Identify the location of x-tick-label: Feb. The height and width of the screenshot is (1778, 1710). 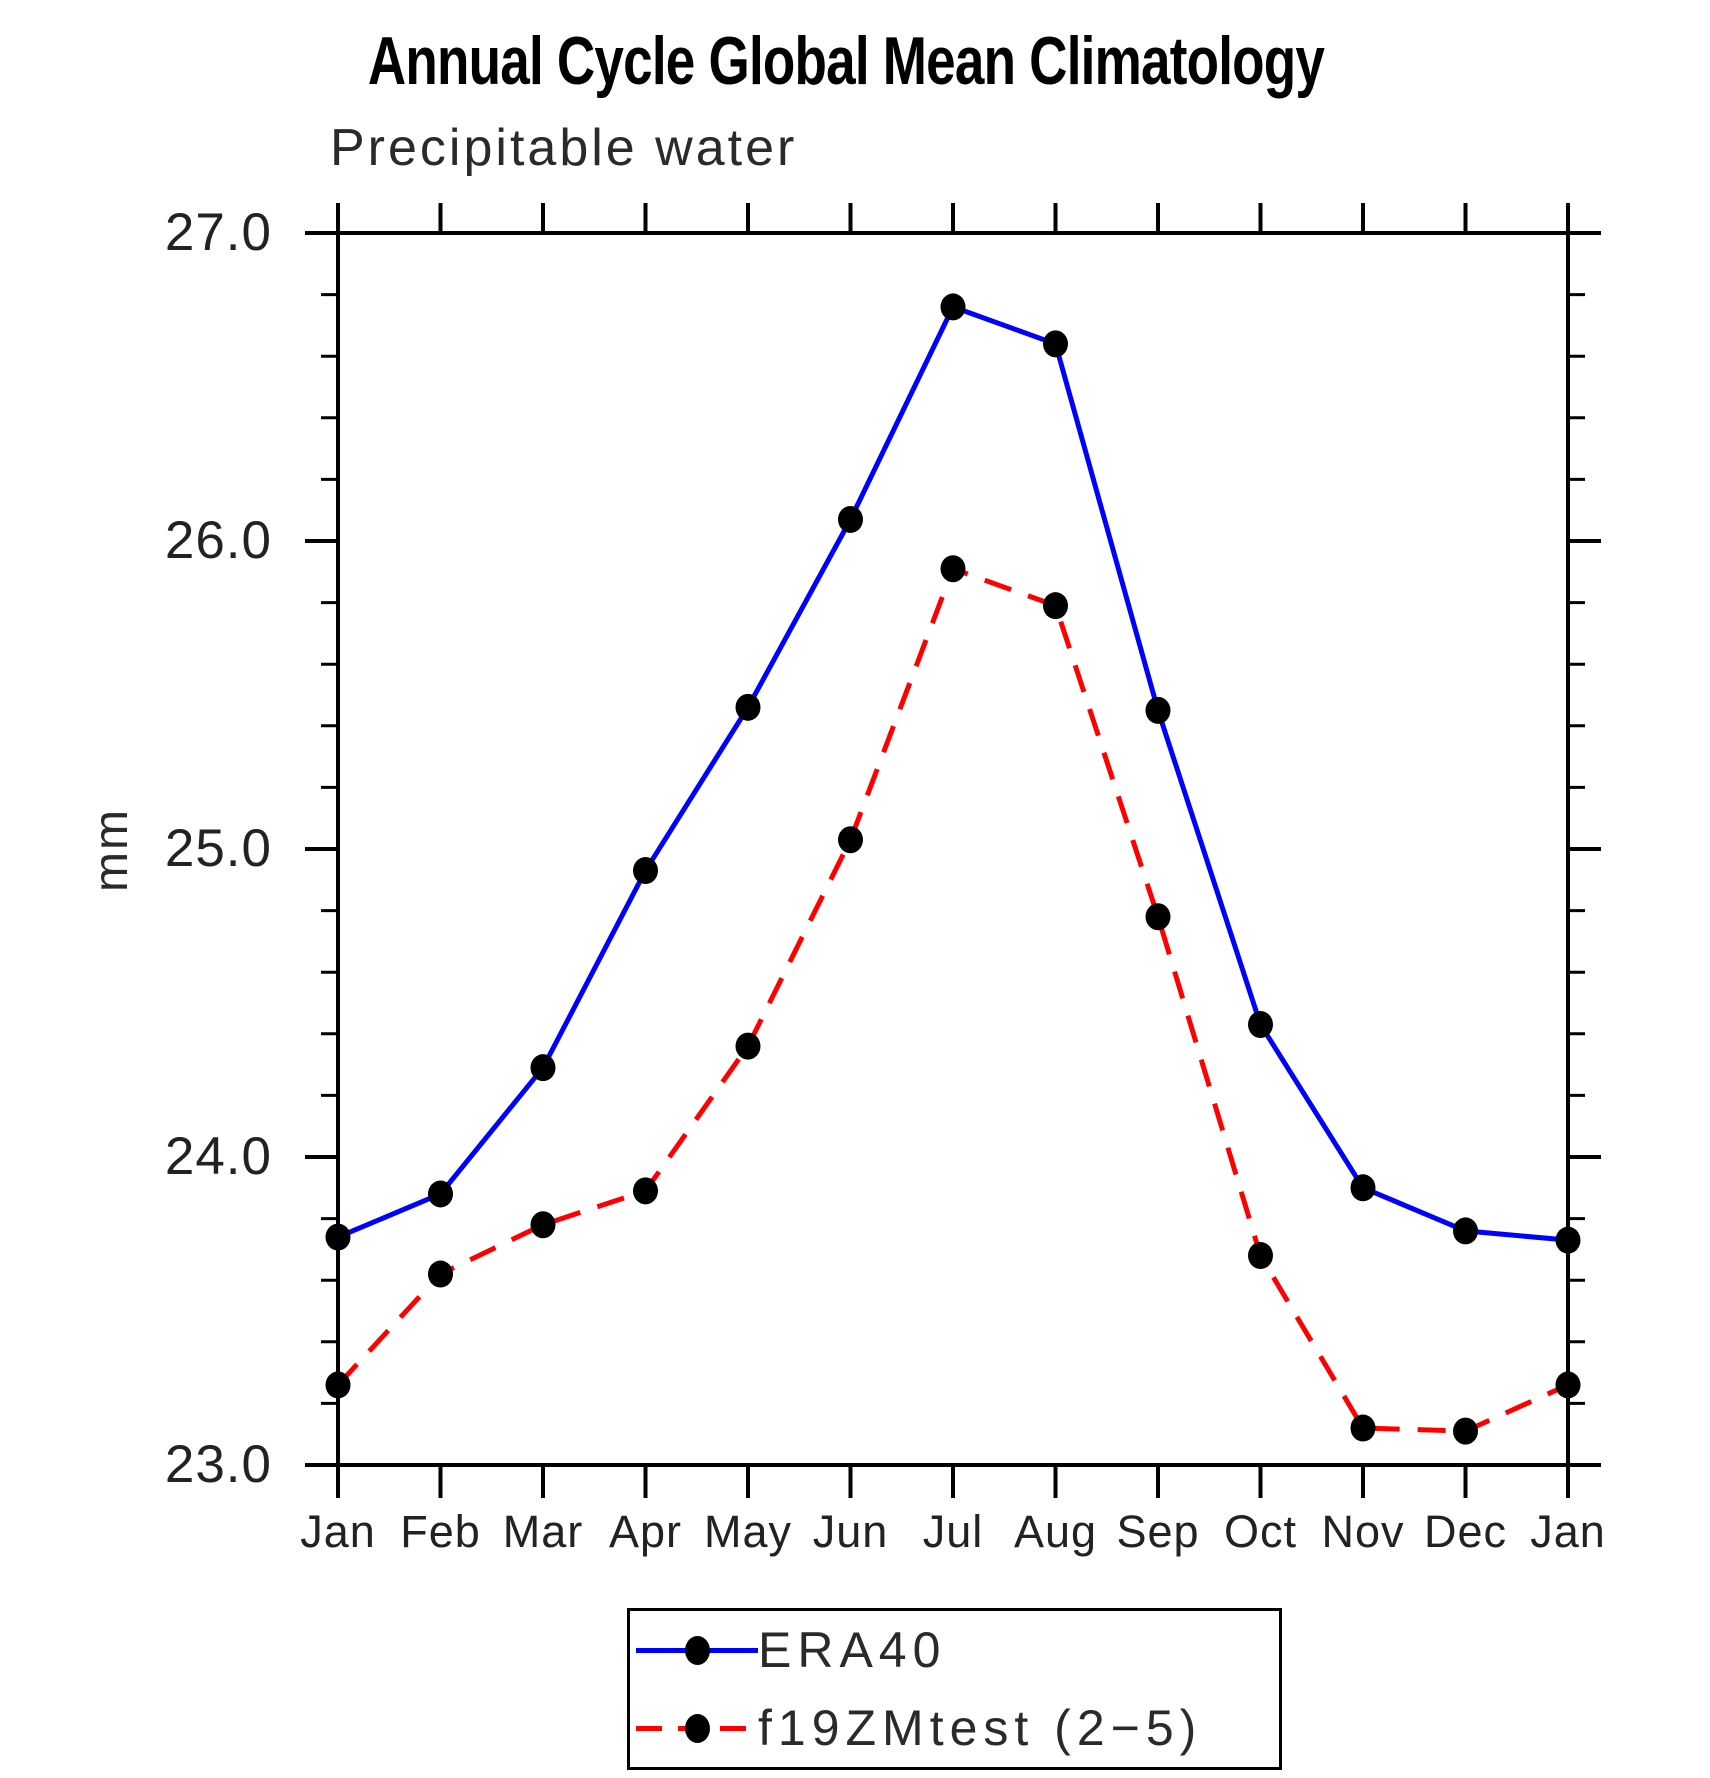
(440, 1531).